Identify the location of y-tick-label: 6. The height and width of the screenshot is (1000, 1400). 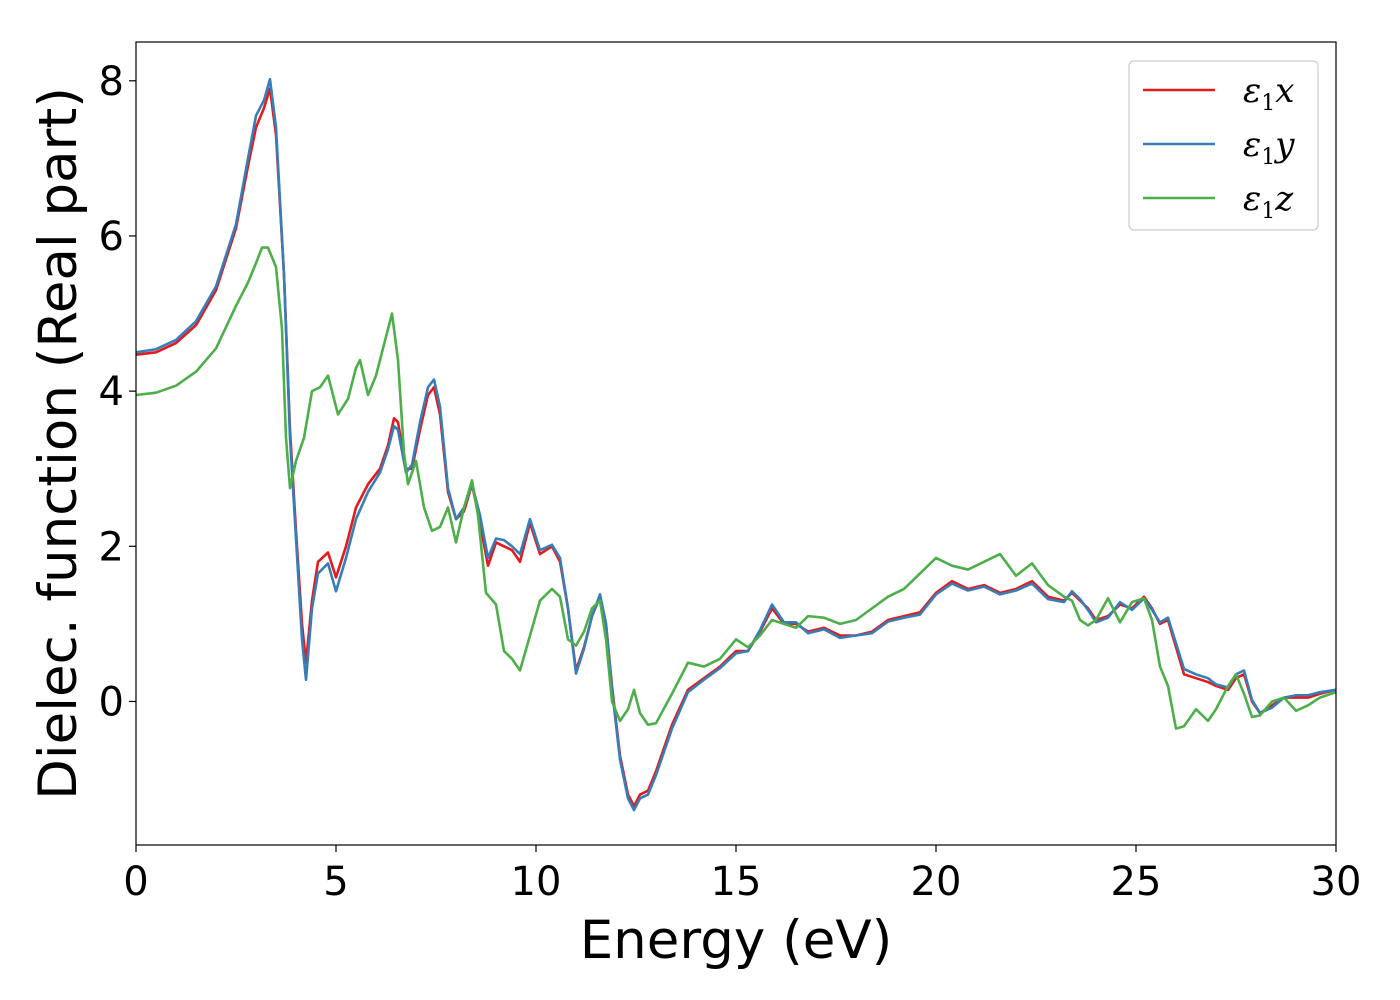
(111, 237).